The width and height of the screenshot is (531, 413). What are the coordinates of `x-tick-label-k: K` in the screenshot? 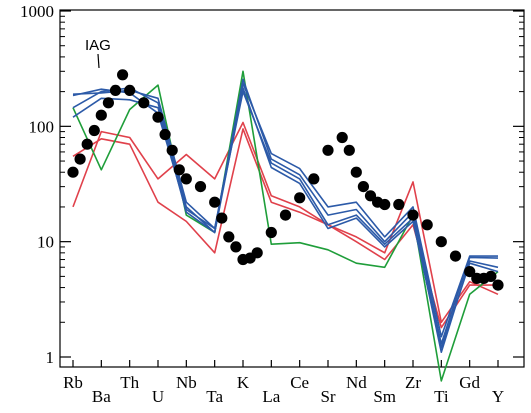 It's located at (243, 382).